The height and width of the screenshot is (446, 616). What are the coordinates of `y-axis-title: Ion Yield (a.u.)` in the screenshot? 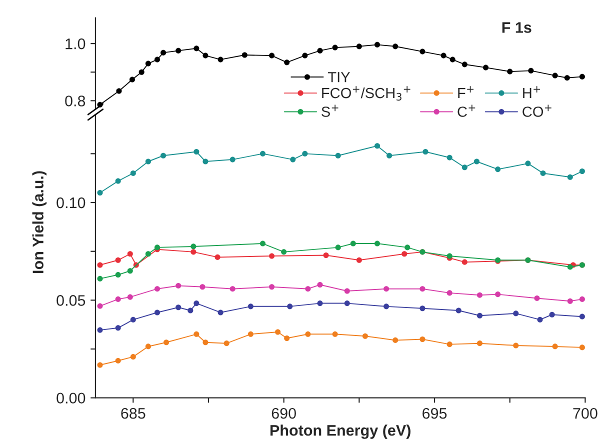 It's located at (39, 222).